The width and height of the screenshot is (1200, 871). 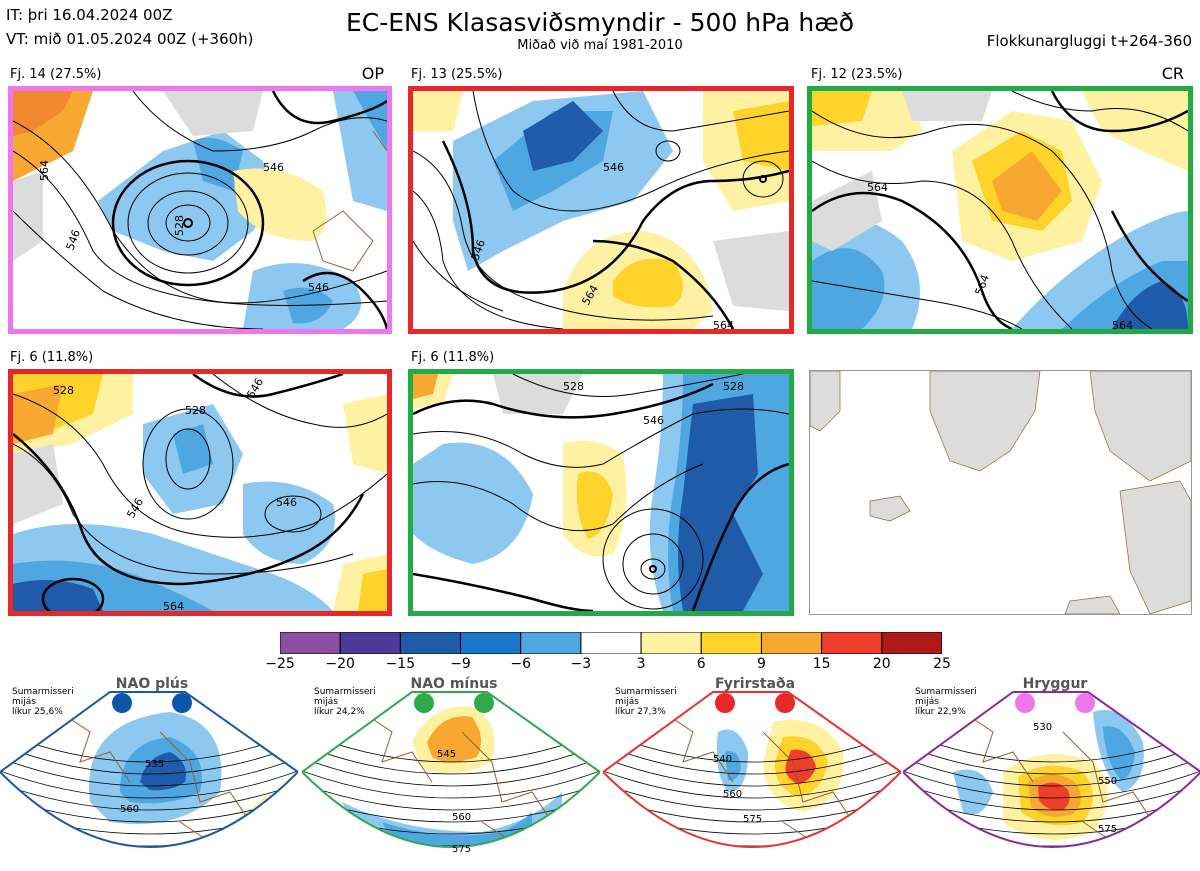 I want to click on regime-note: Sumarmisseri mijás líkur 27,3%, so click(x=646, y=702).